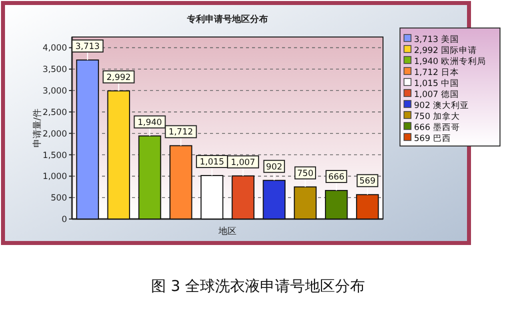 The height and width of the screenshot is (310, 519). What do you see at coordinates (212, 163) in the screenshot?
I see `data-label: 1,015` at bounding box center [212, 163].